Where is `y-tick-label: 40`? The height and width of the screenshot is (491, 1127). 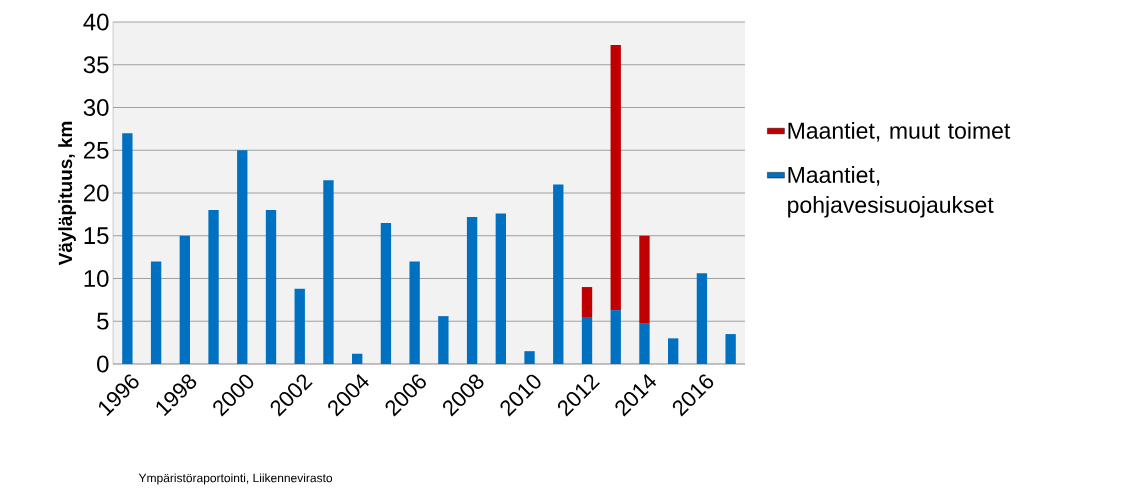 y-tick-label: 40 is located at coordinates (96, 22).